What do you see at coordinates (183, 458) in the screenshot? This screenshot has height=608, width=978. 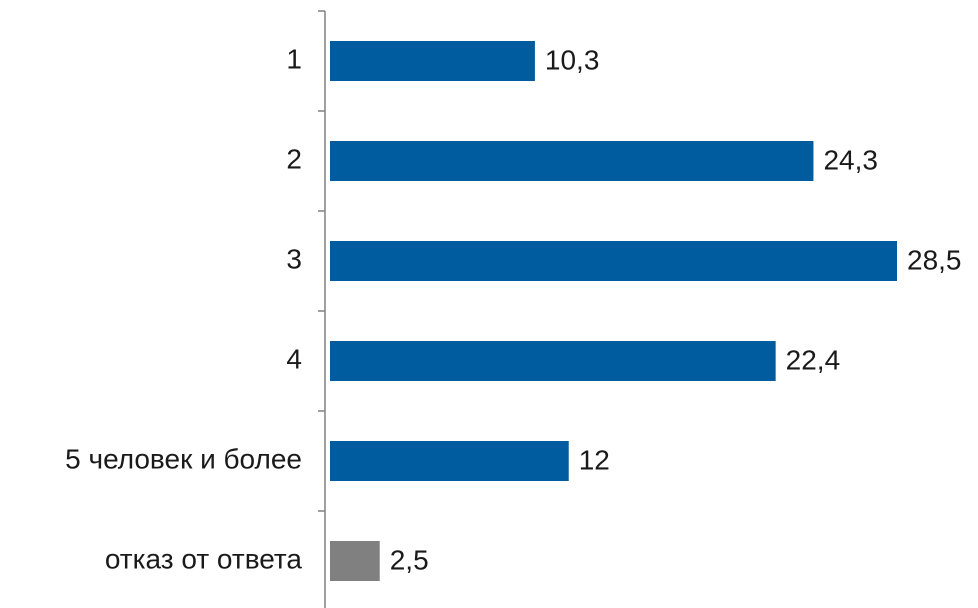 I see `category-label: 5 человек и более` at bounding box center [183, 458].